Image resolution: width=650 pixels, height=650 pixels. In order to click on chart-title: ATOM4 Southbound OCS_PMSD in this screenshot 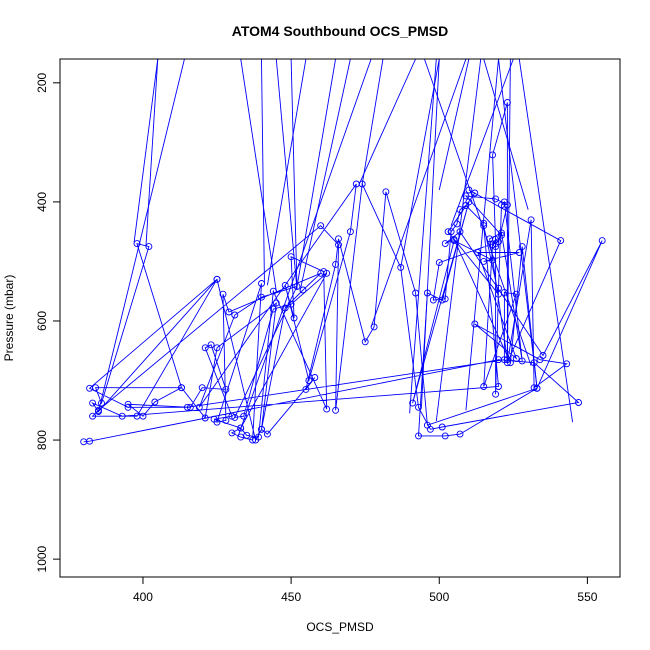, I will do `click(340, 31)`.